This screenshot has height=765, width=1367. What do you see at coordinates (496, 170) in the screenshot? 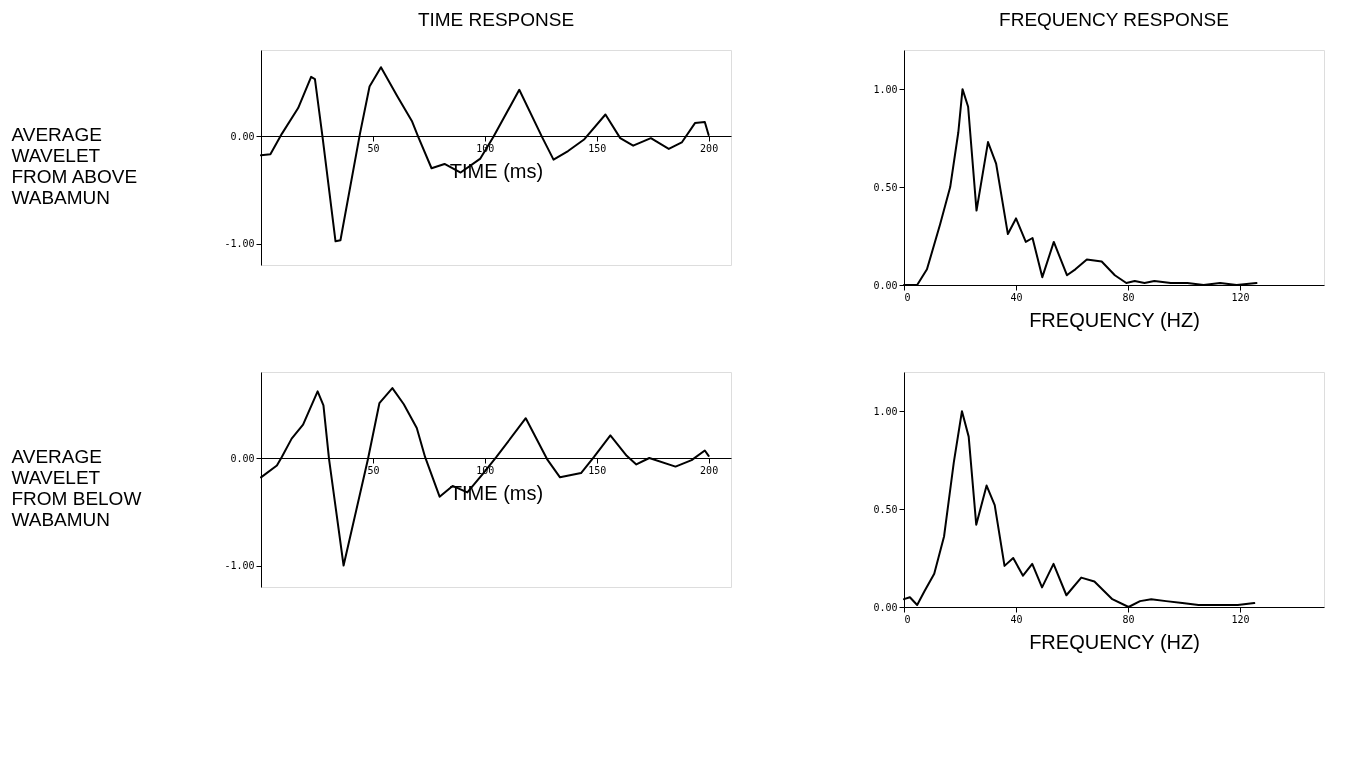
I see `x-axis-title: TIME (ms)` at bounding box center [496, 170].